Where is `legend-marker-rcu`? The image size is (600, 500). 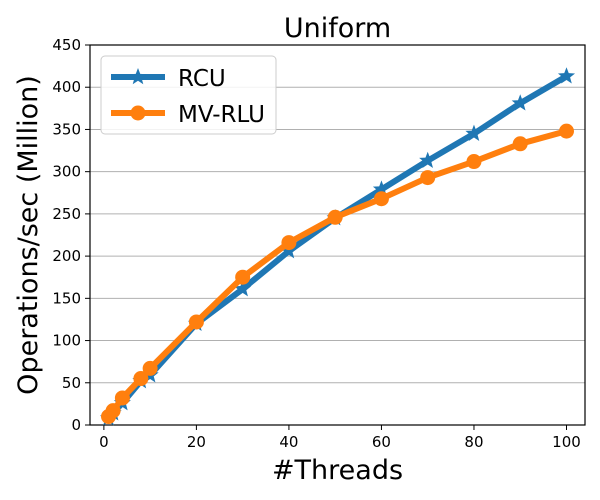
legend-marker-rcu is located at coordinates (138, 76).